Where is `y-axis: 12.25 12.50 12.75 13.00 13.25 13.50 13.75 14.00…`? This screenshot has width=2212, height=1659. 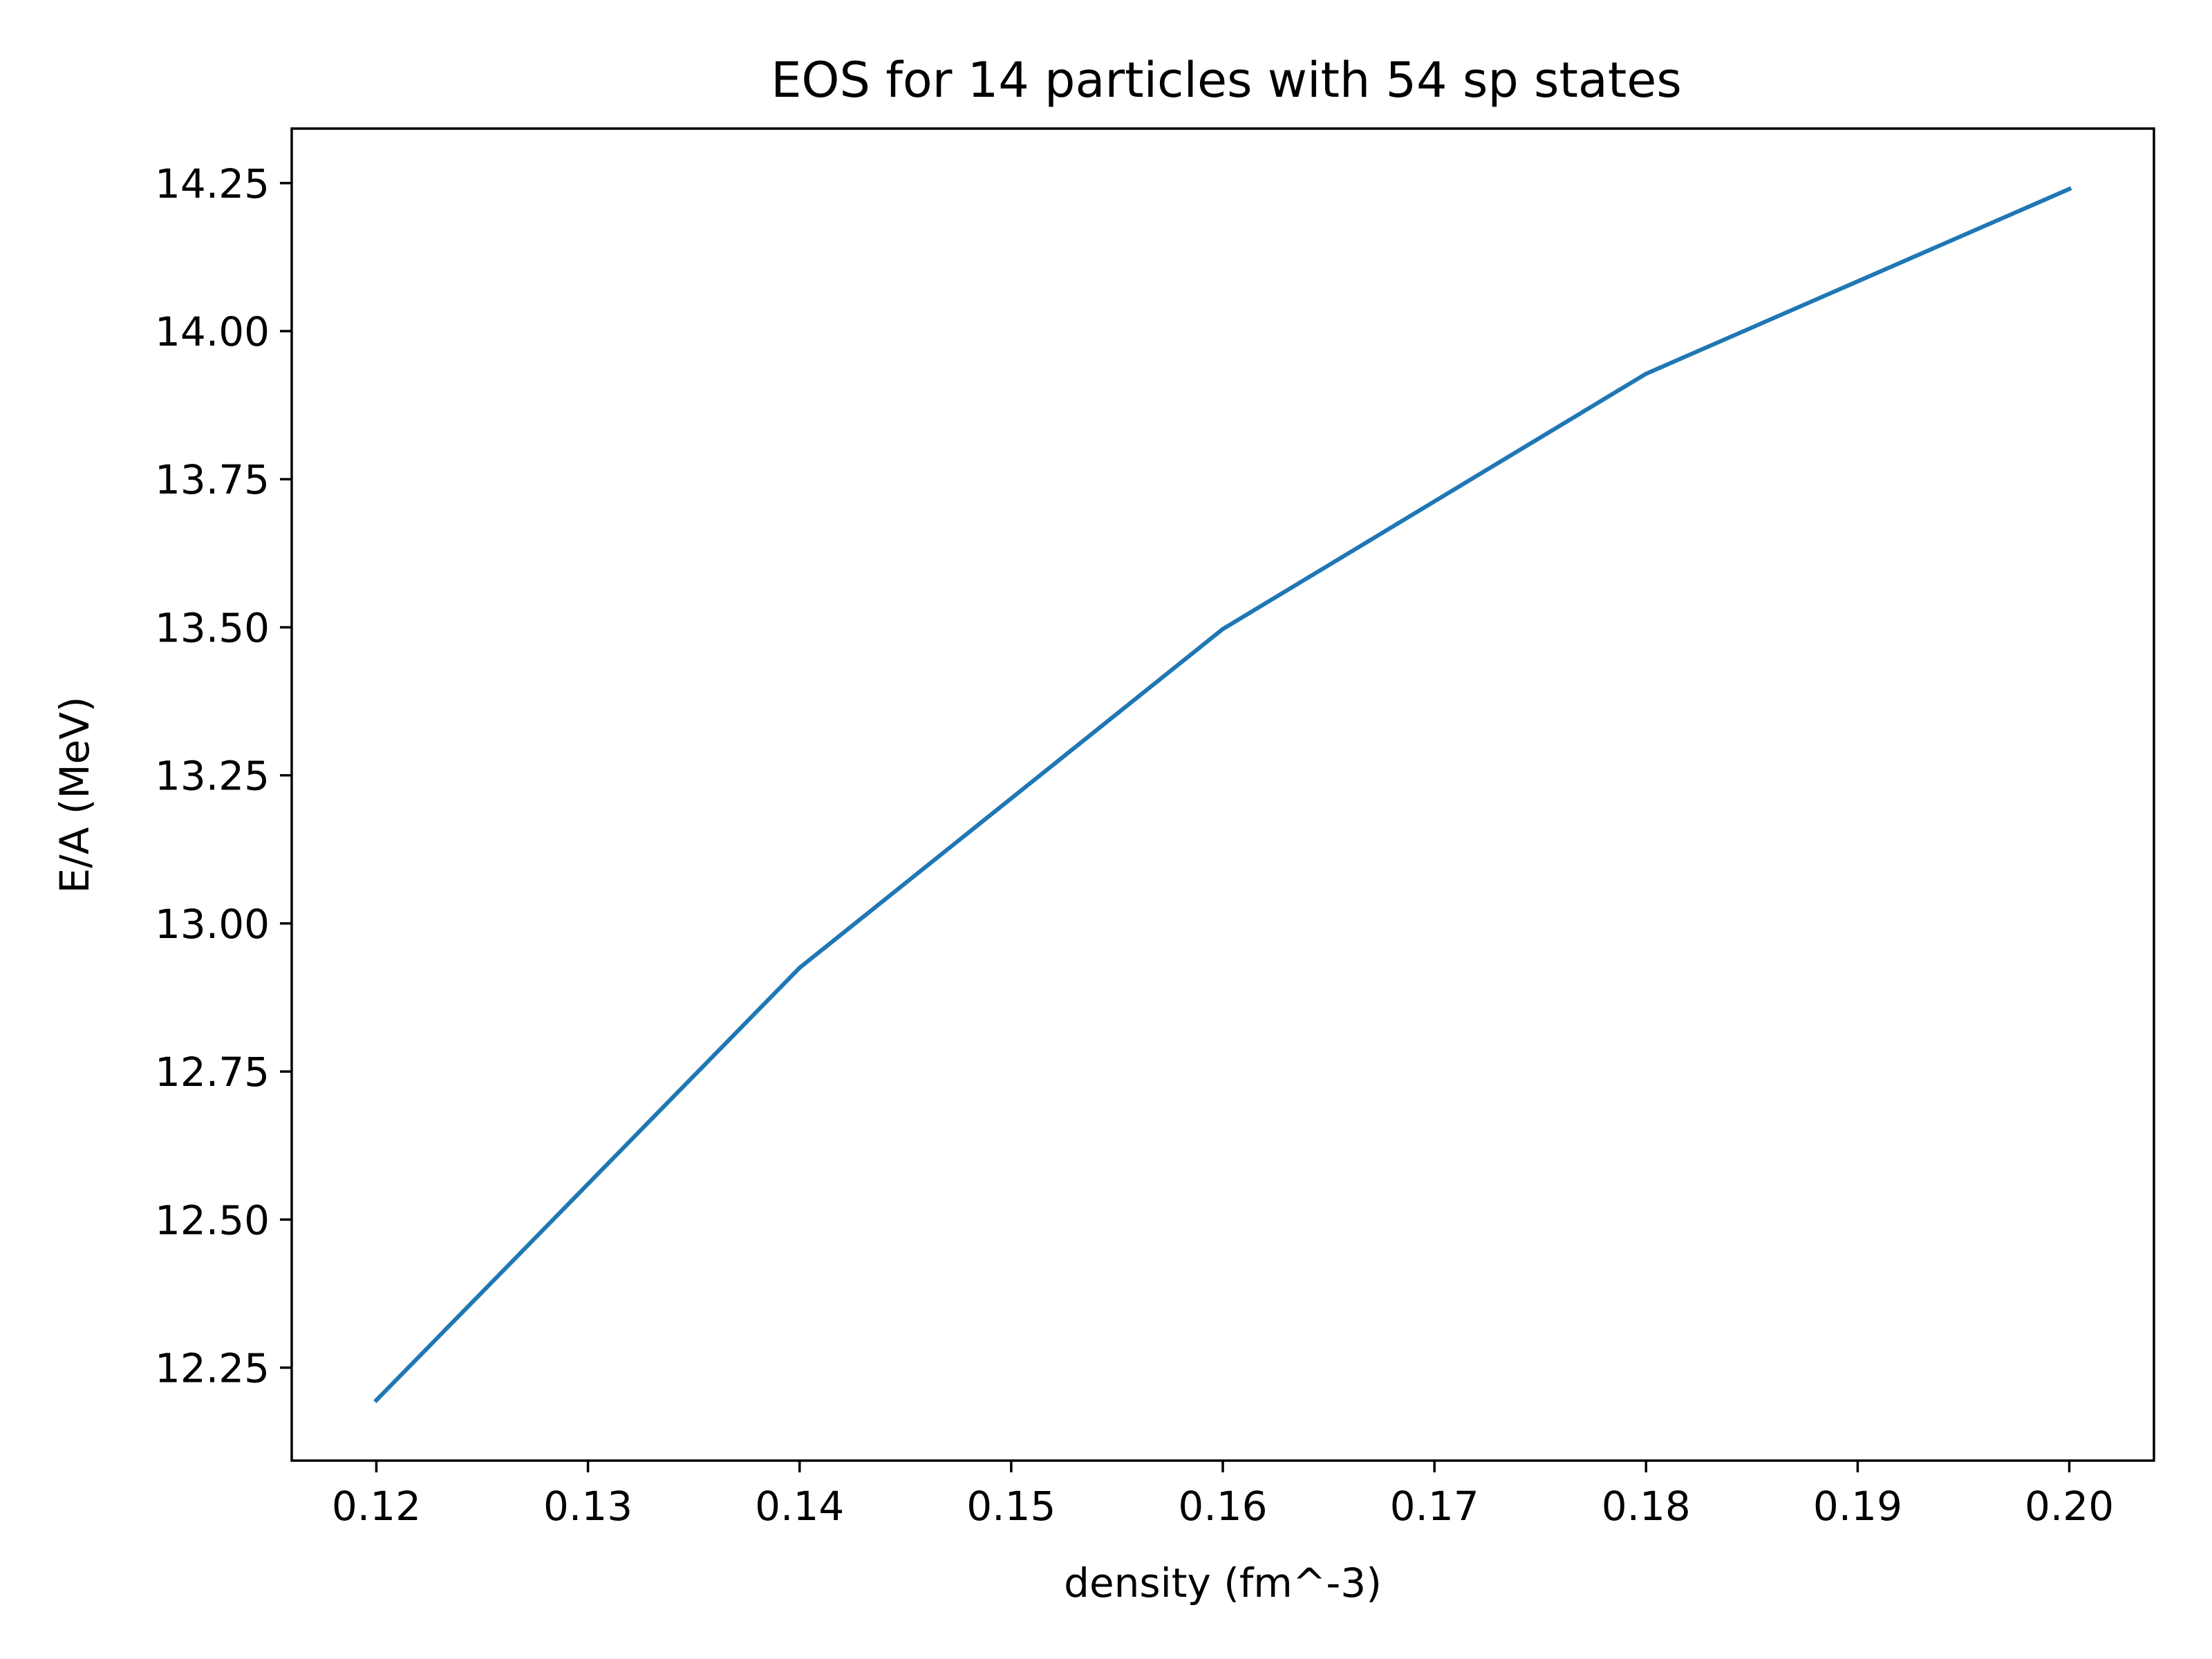
y-axis: 12.25 12.50 12.75 13.00 13.25 13.50 13.75 14.00… is located at coordinates (223, 775).